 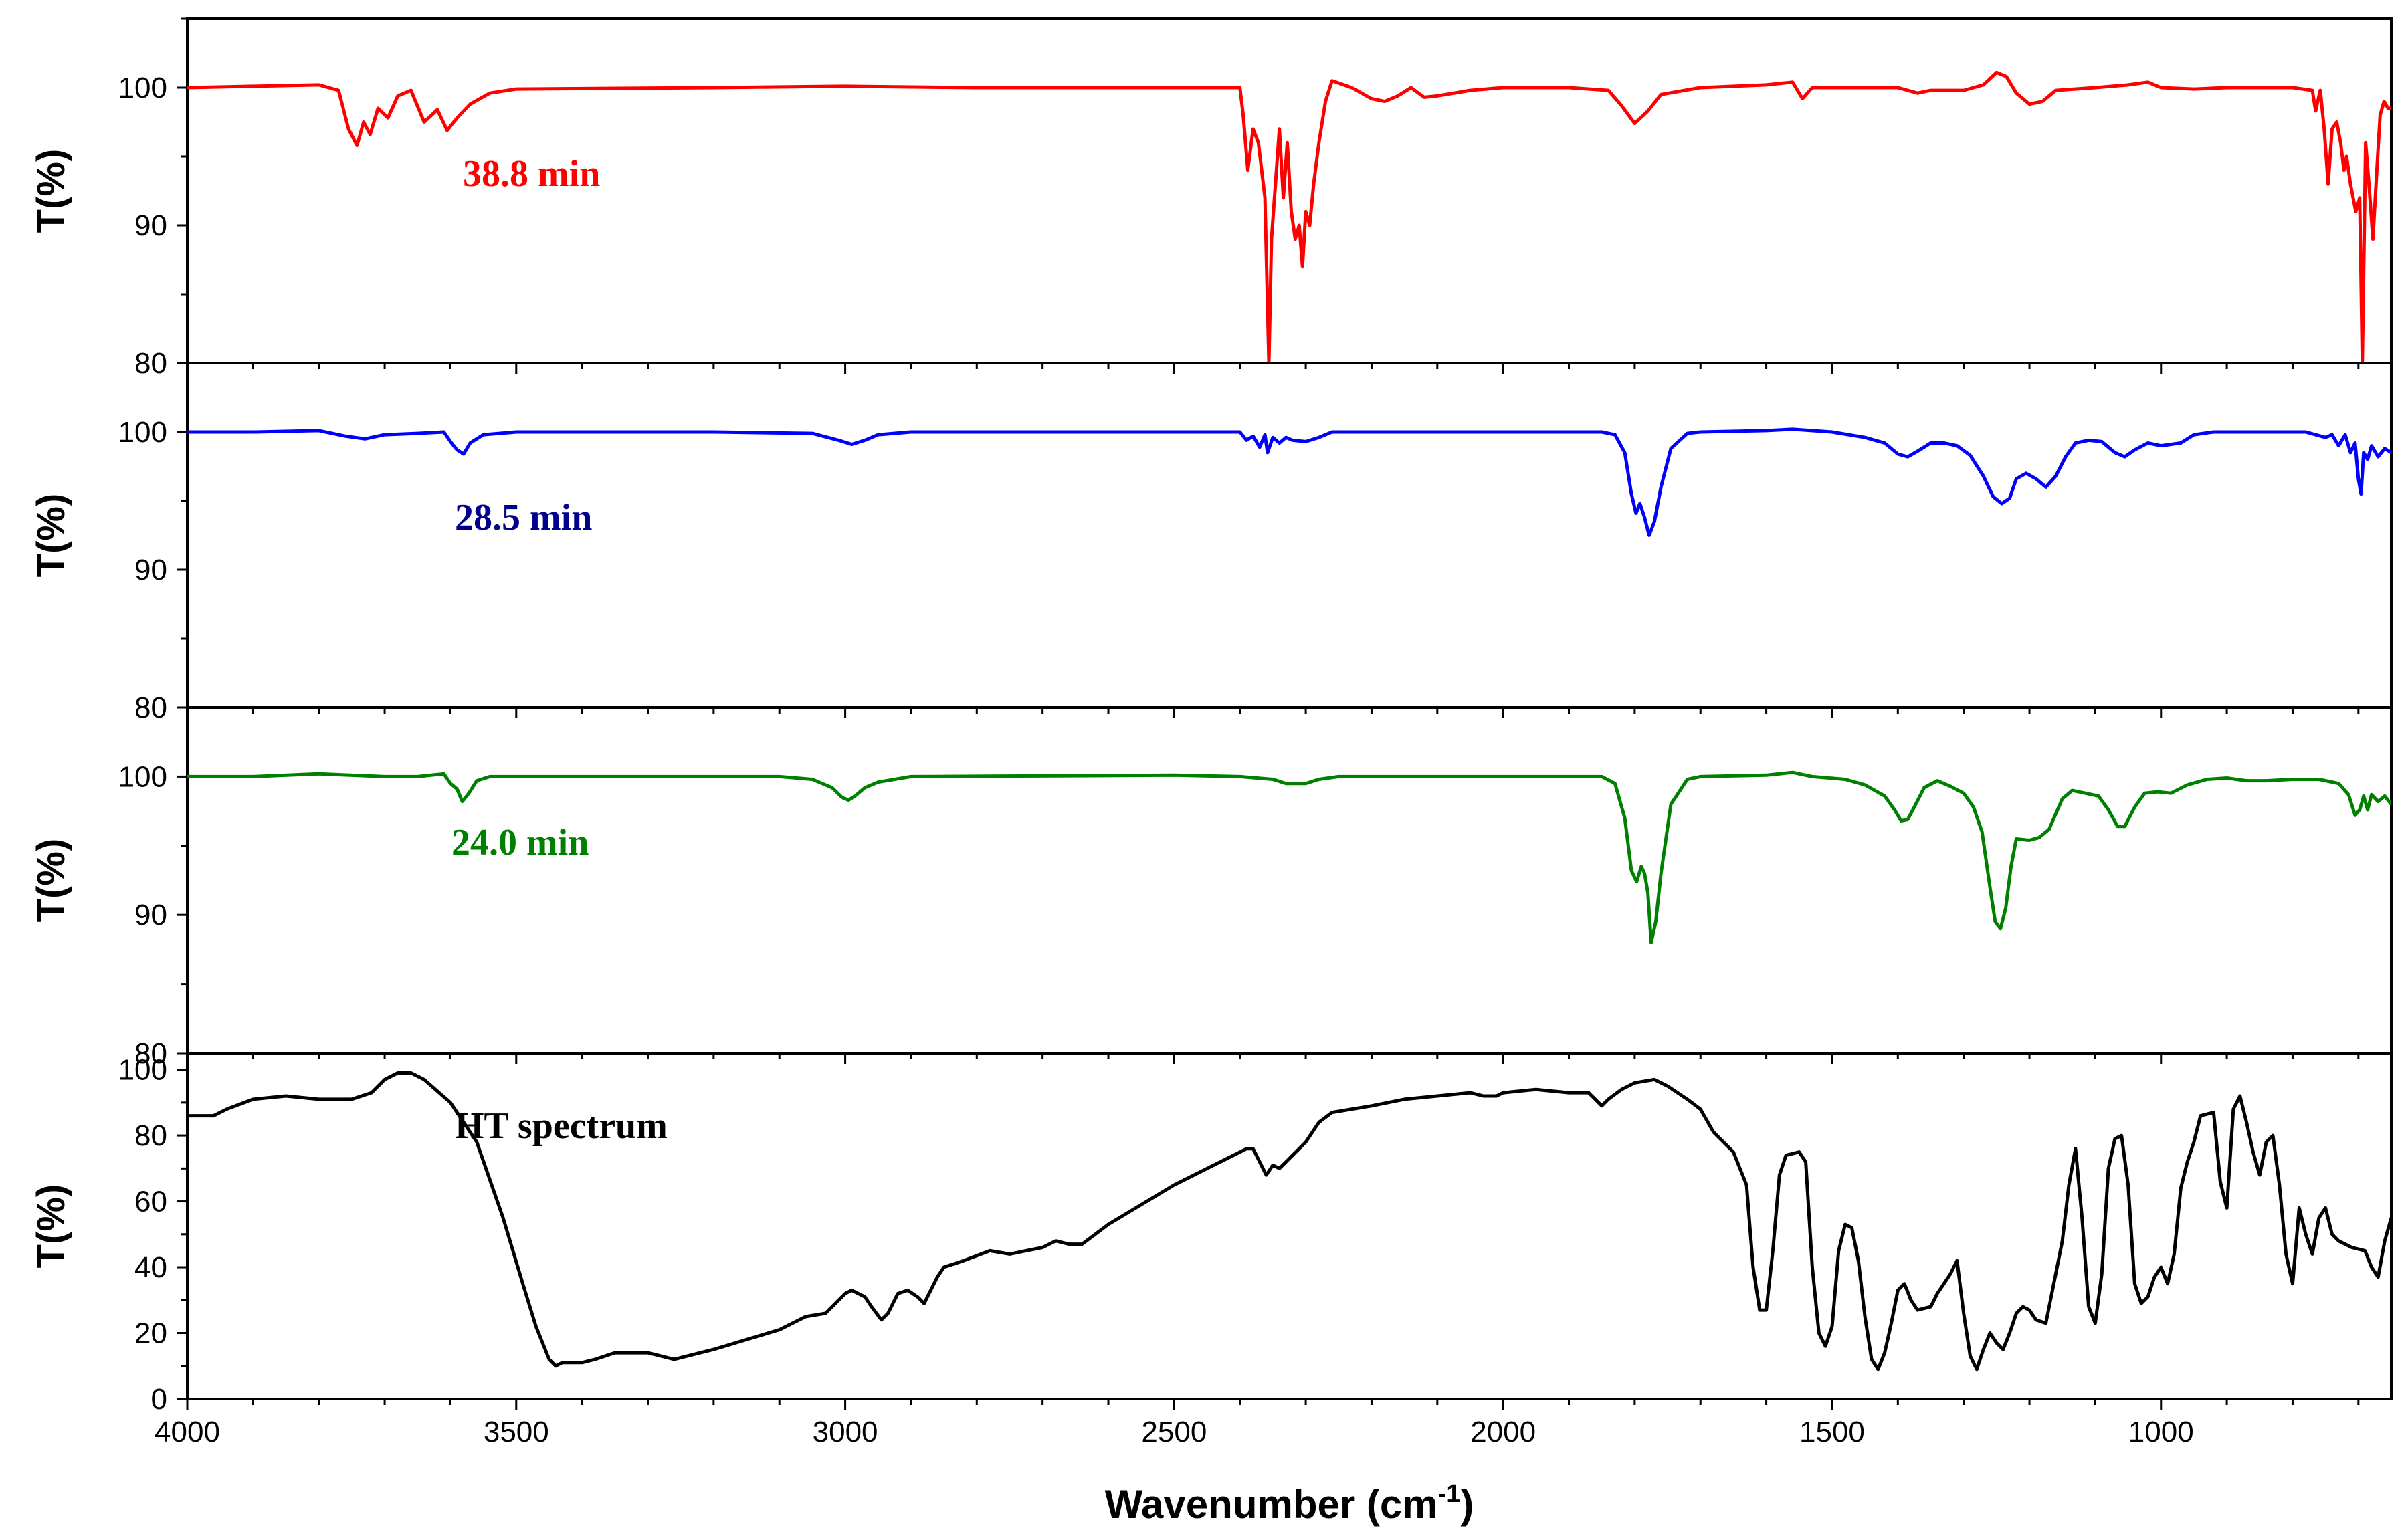 I want to click on series-annotation-1: 38.8 min, so click(x=531, y=174).